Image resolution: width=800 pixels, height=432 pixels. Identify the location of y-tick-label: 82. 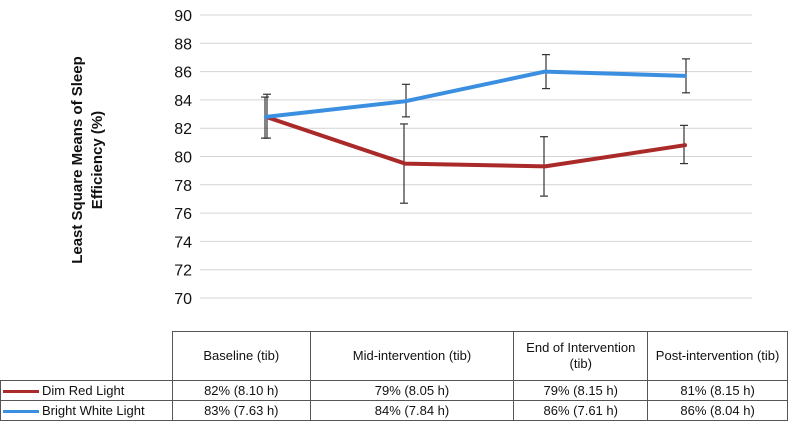
(183, 129).